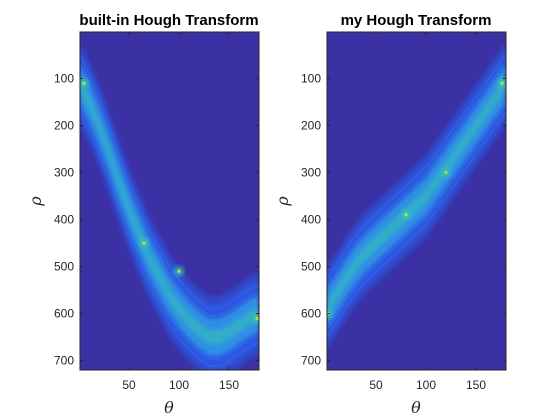  Describe the element at coordinates (282, 201) in the screenshot. I see `right-y-axis-label: ρ` at that location.